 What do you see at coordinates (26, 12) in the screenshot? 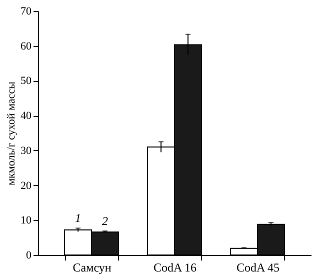
I see `y-tick-label: 70` at bounding box center [26, 12].